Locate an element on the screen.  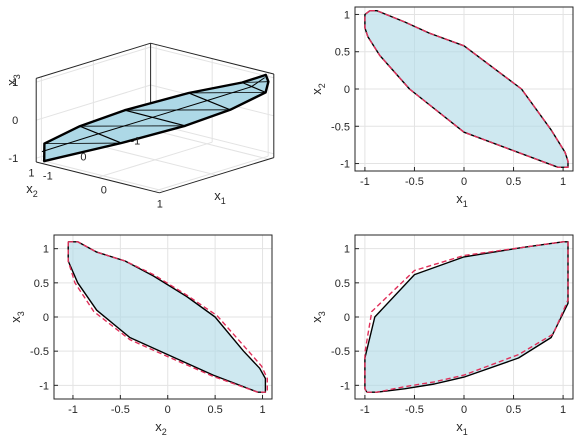
tick-label-z: 0 is located at coordinates (15, 121).